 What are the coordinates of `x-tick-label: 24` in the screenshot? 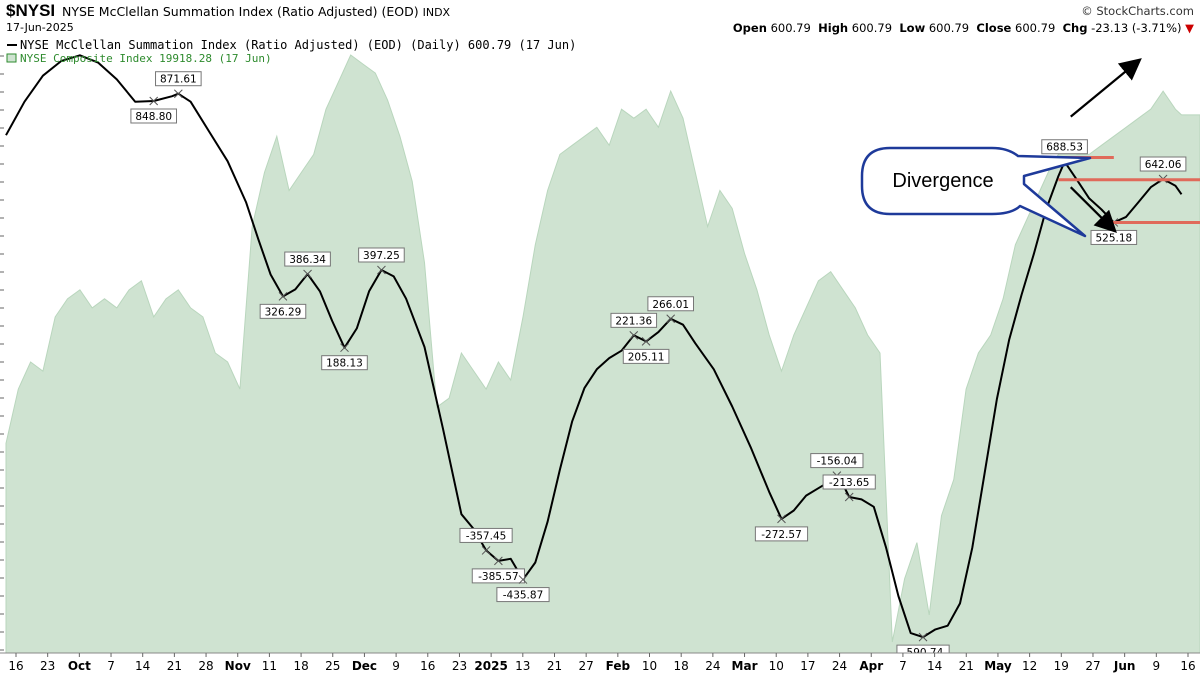 It's located at (839, 666).